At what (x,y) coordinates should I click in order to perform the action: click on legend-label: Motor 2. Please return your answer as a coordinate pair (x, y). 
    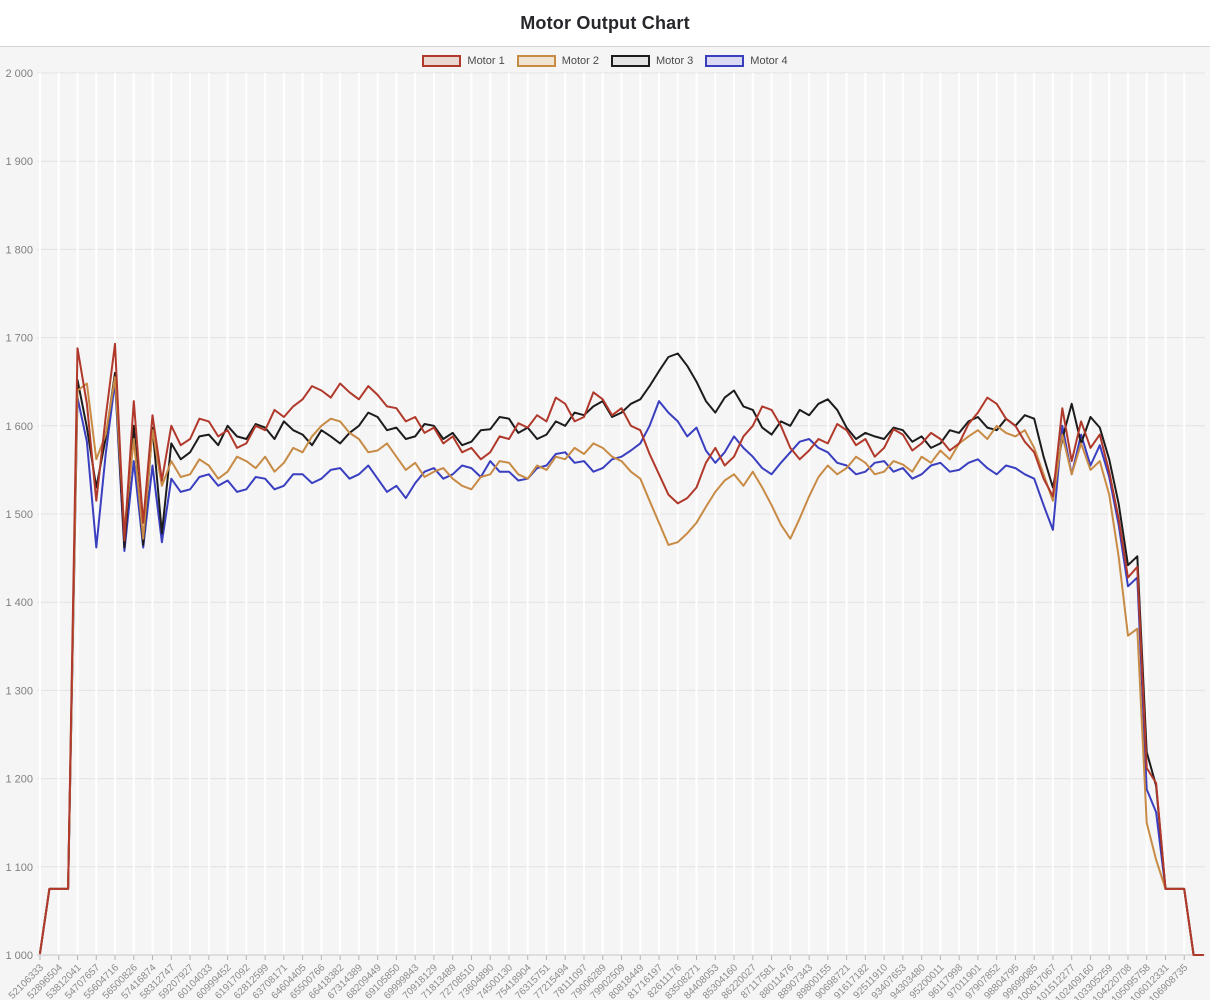
    Looking at the image, I should click on (580, 61).